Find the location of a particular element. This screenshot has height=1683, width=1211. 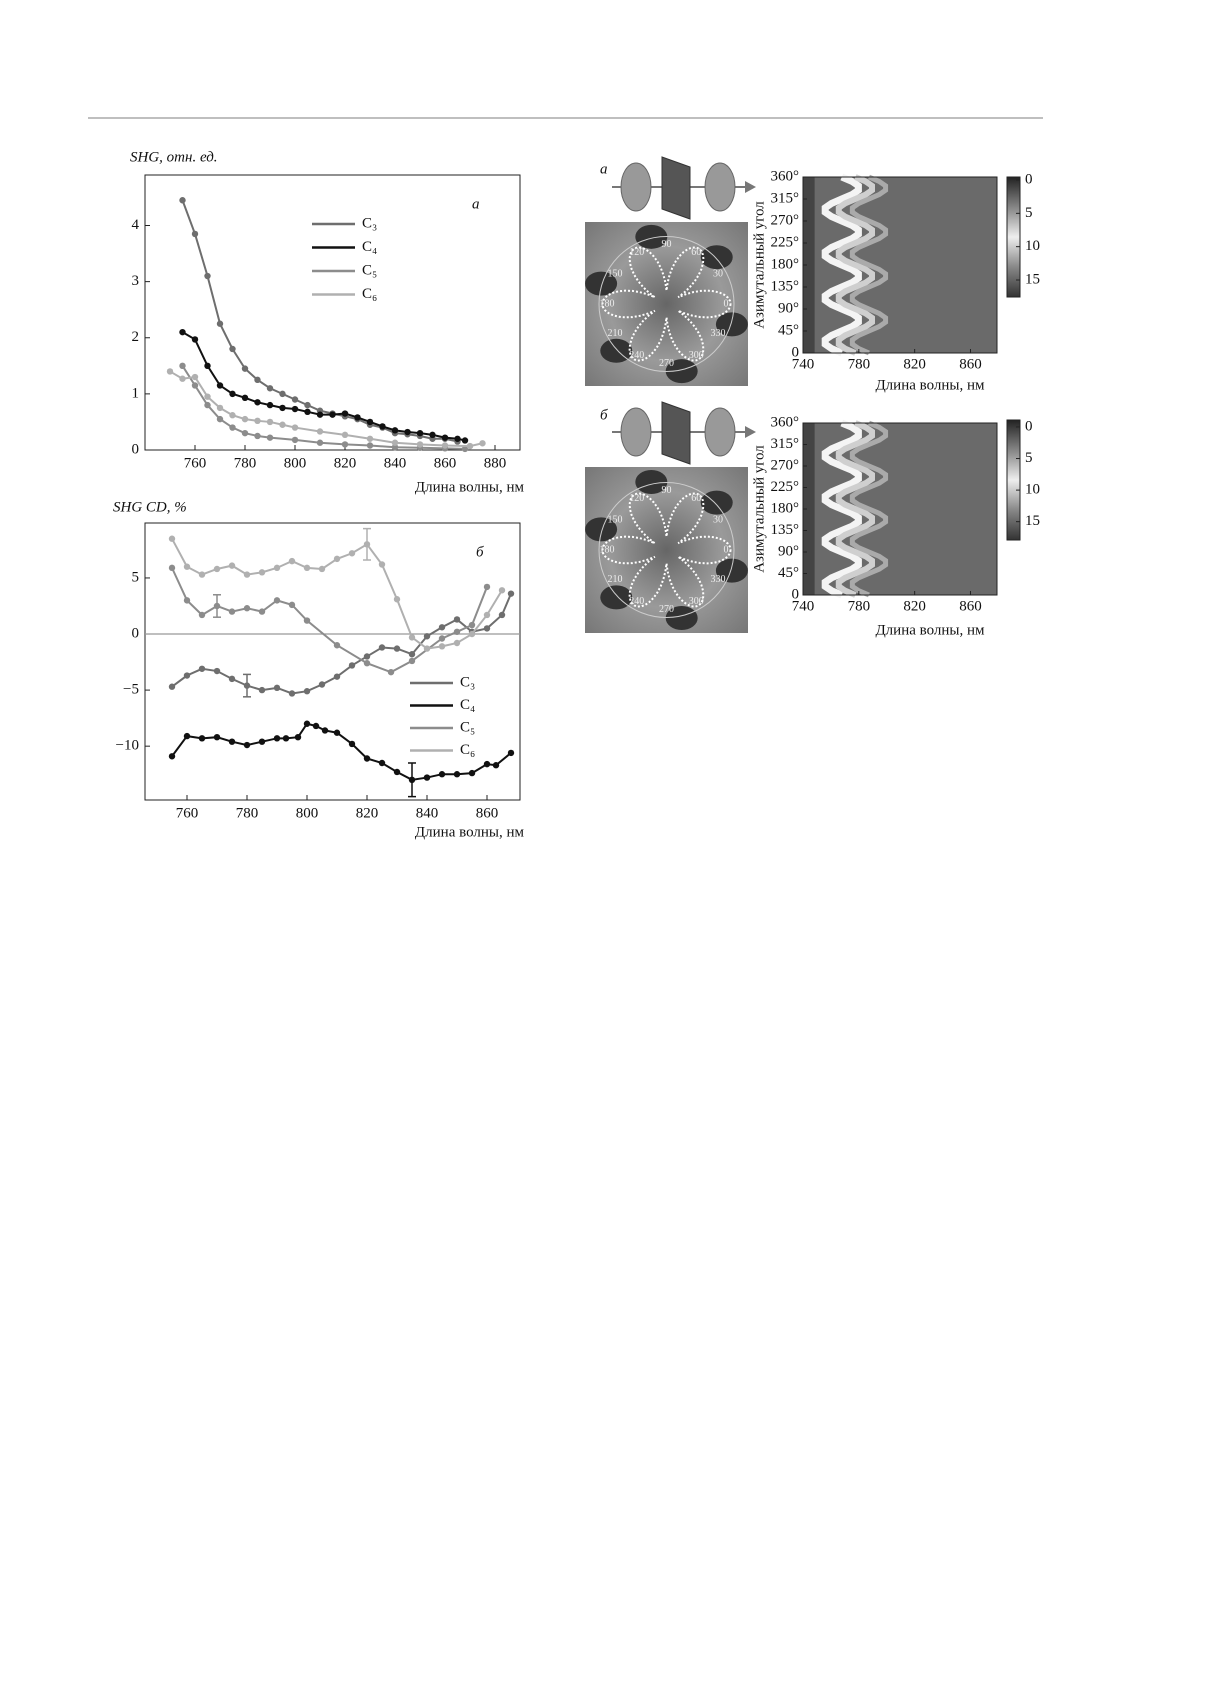

legend-label: C₆ is located at coordinates (369, 294).